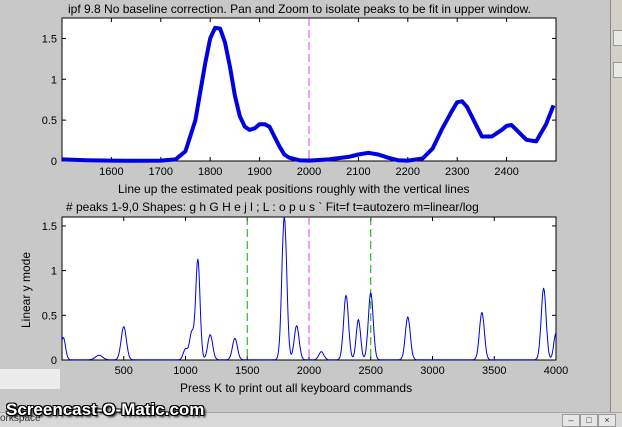 Image resolution: width=622 pixels, height=427 pixels. I want to click on upper-ytick-label: 1, so click(54, 80).